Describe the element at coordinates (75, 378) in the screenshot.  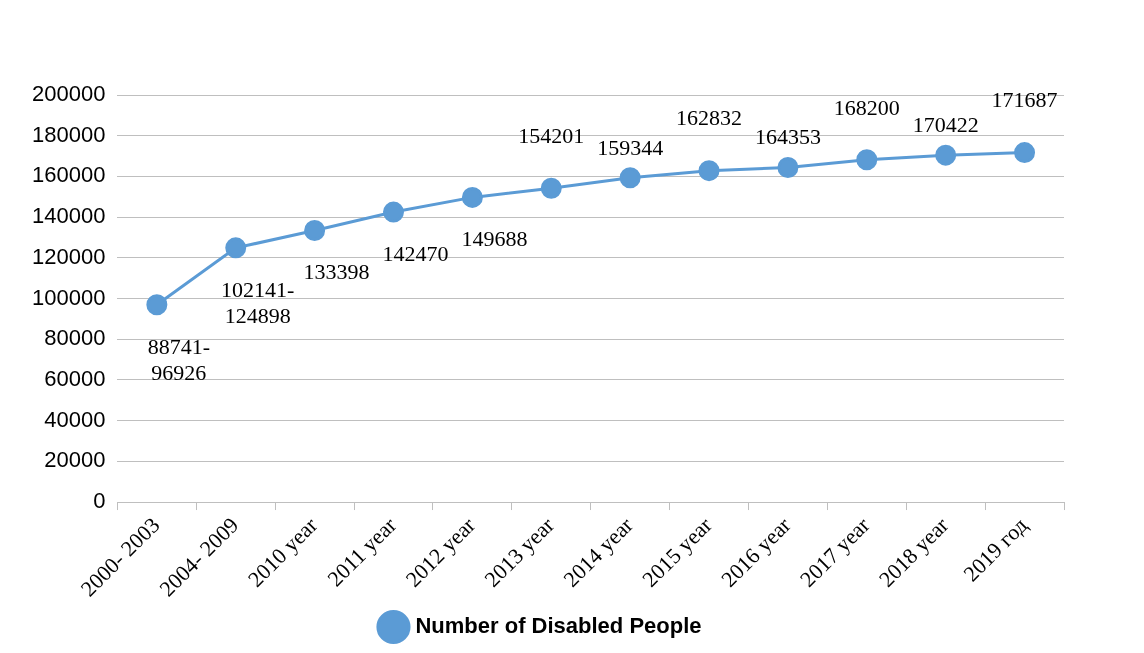
I see `y-tick-label: 60000` at that location.